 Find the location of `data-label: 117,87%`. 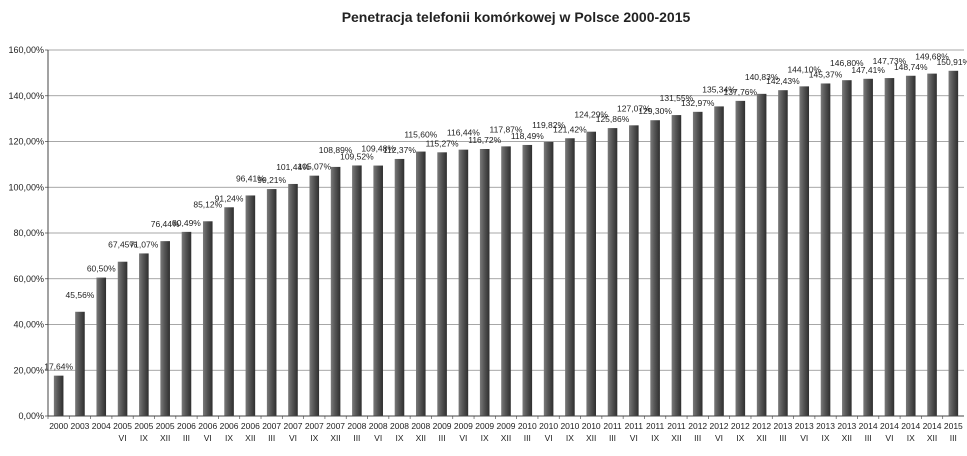

data-label: 117,87% is located at coordinates (506, 129).